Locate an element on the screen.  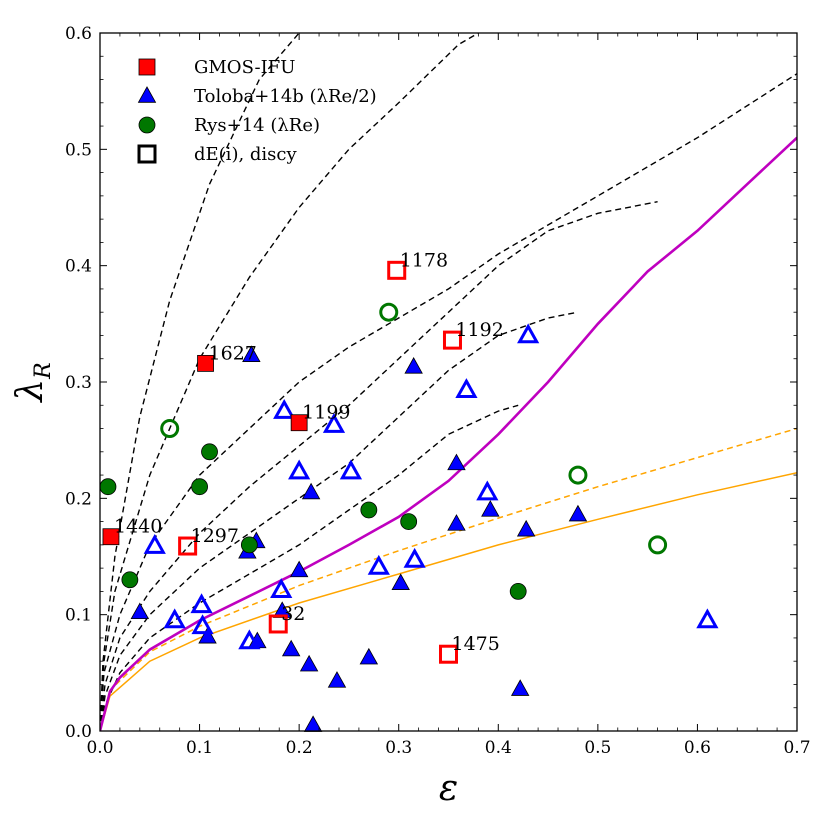
y-tick-label: 0.4 is located at coordinates (78, 267).